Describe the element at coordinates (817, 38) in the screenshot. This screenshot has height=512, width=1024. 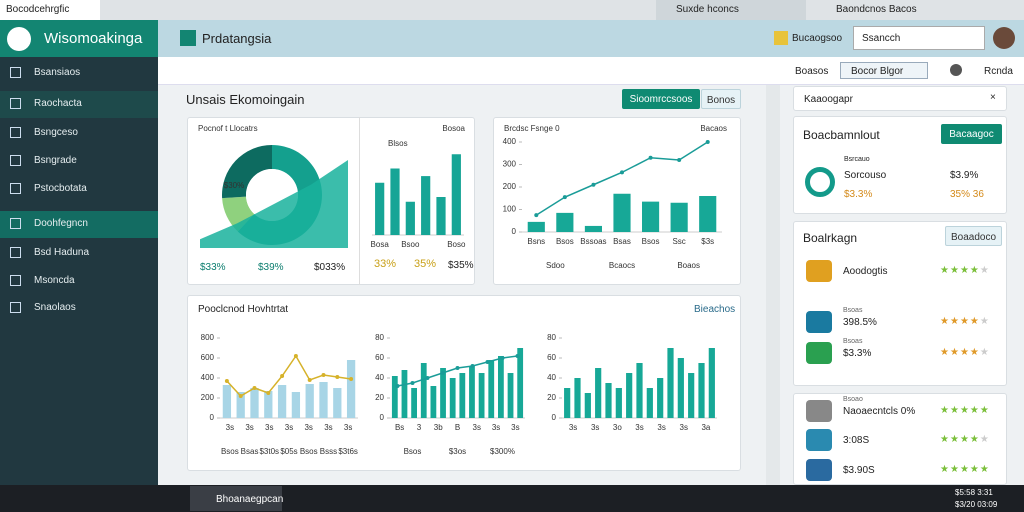
I see `notice: Bucaogsoo` at that location.